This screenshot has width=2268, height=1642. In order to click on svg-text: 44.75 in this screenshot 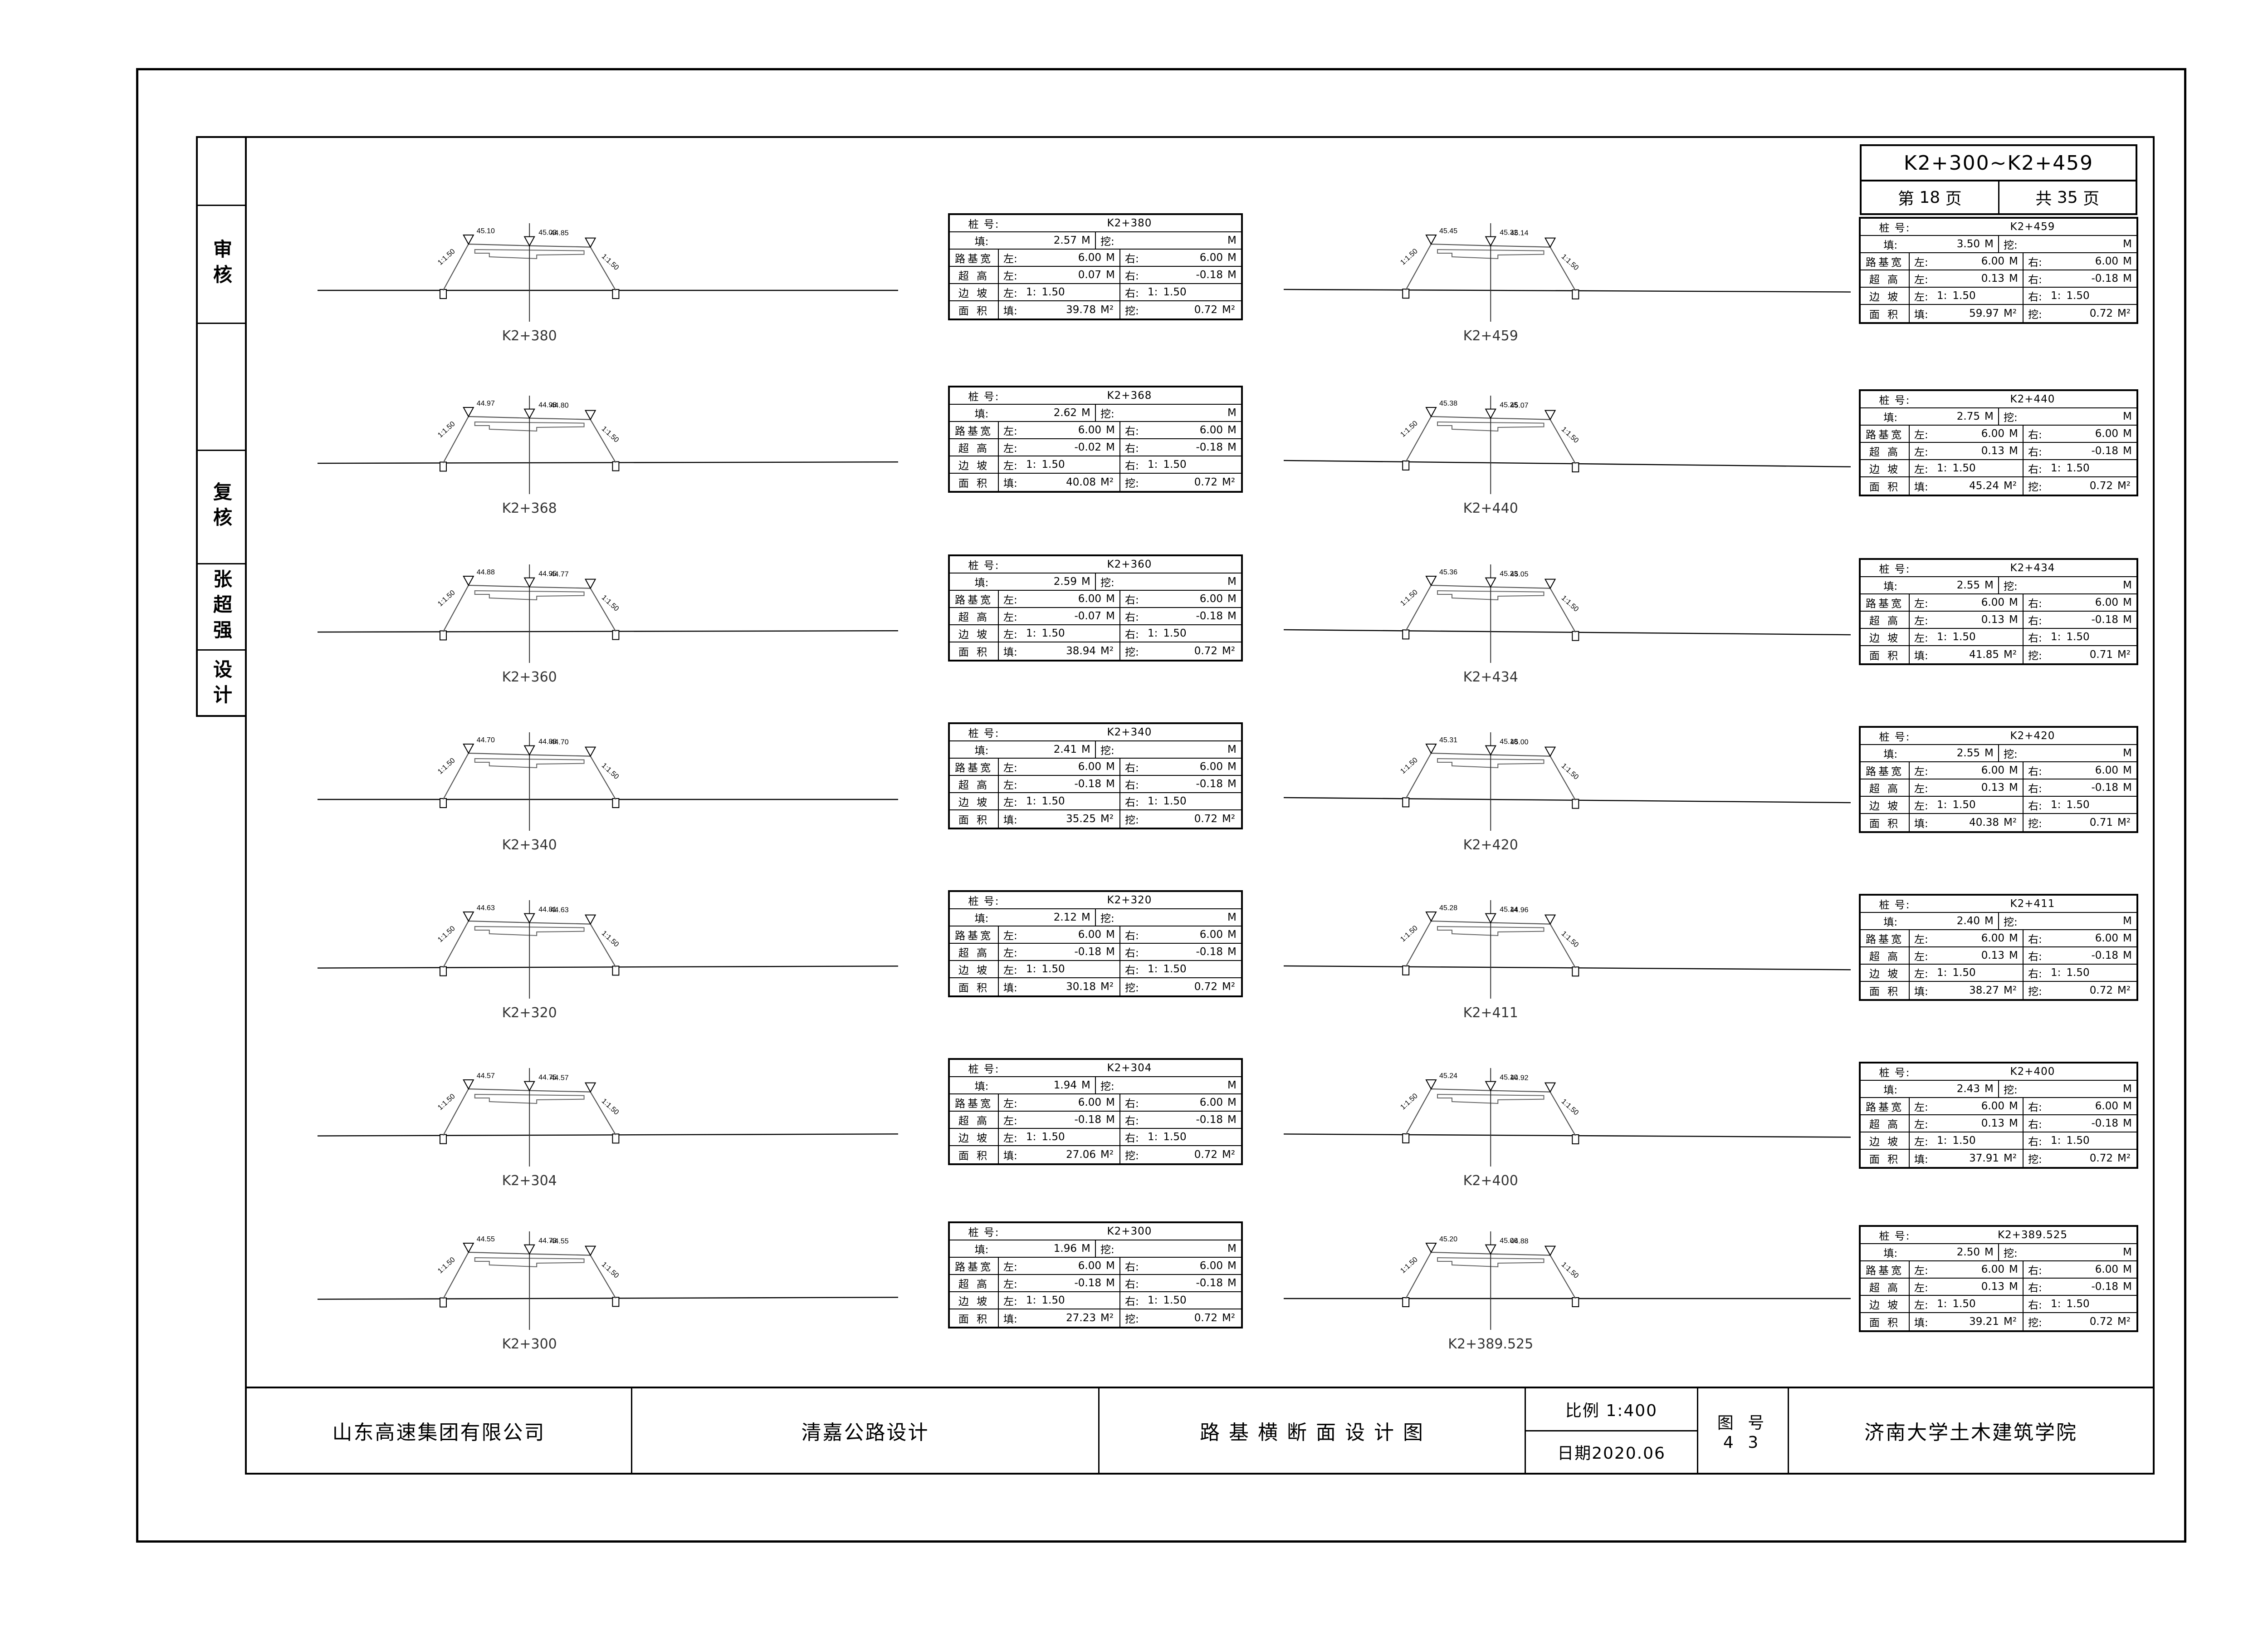, I will do `click(547, 1078)`.